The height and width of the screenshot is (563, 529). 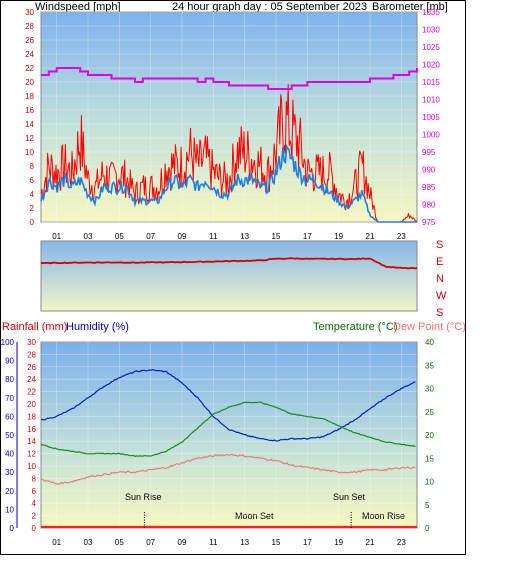 What do you see at coordinates (383, 516) in the screenshot?
I see `moonrise-label: Moon Rise` at bounding box center [383, 516].